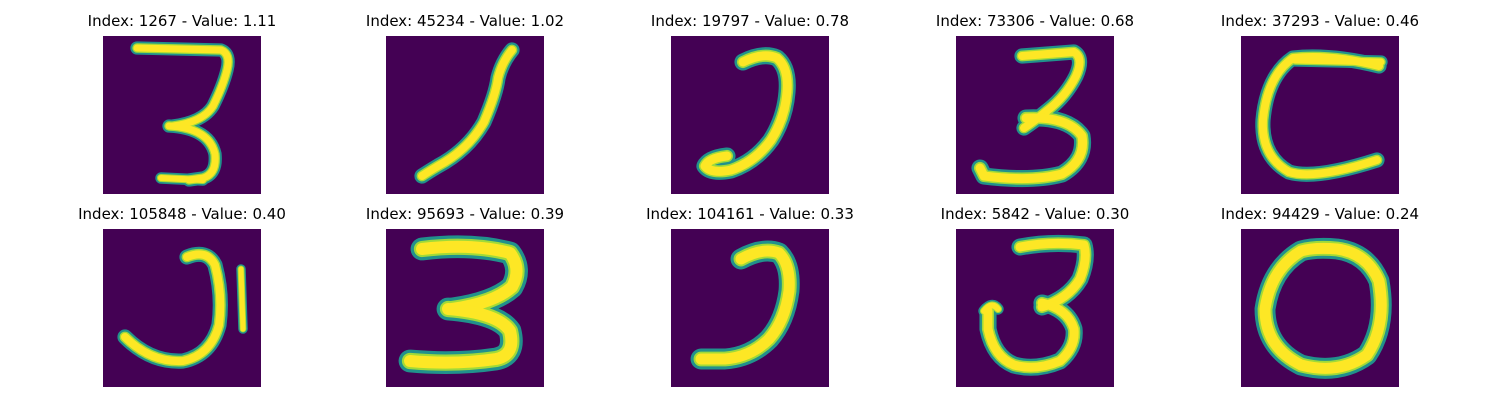  What do you see at coordinates (750, 21) in the screenshot?
I see `panel-title: Index: 19797 - Value: 0.78` at bounding box center [750, 21].